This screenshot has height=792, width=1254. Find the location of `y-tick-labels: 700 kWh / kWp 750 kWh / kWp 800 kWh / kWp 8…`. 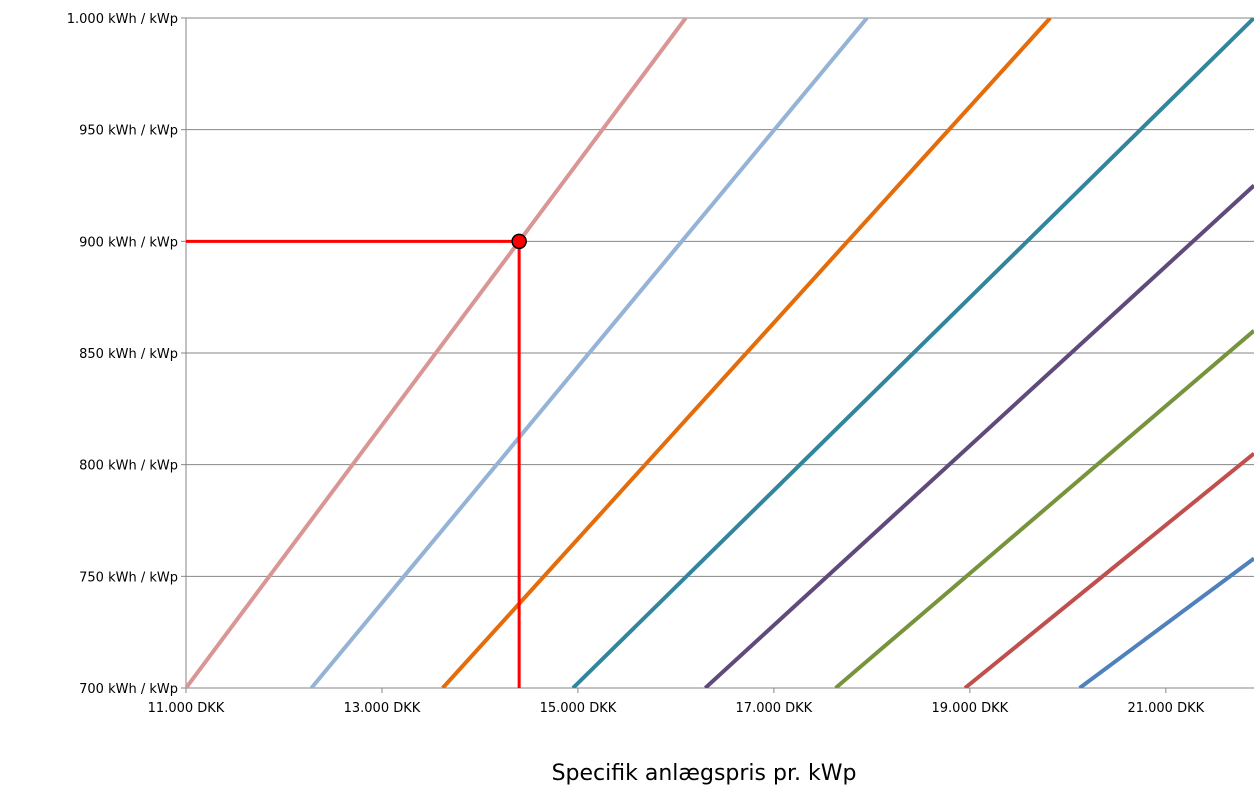

y-tick-labels: 700 kWh / kWp 750 kWh / kWp 800 kWh / kWp 8… is located at coordinates (122, 354).